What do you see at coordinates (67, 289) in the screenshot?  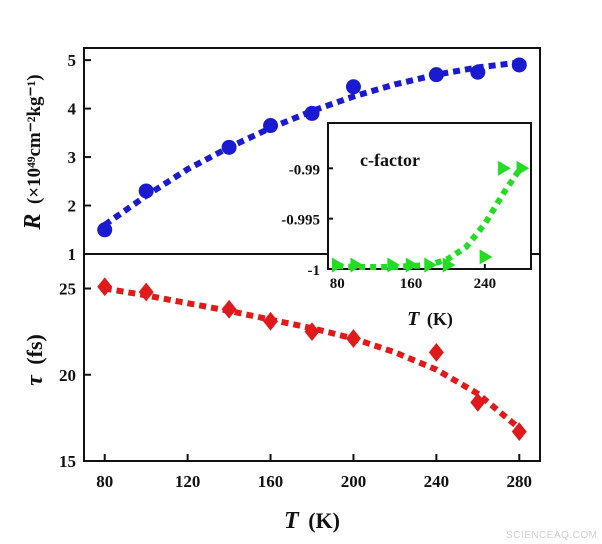 I see `bottom-y-tick-label: 25` at bounding box center [67, 289].